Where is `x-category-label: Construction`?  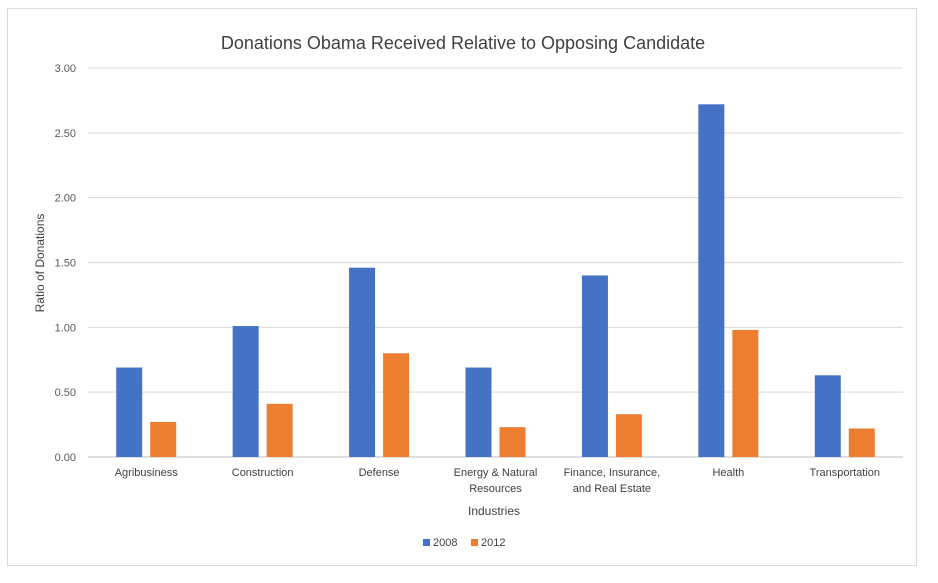 x-category-label: Construction is located at coordinates (263, 473).